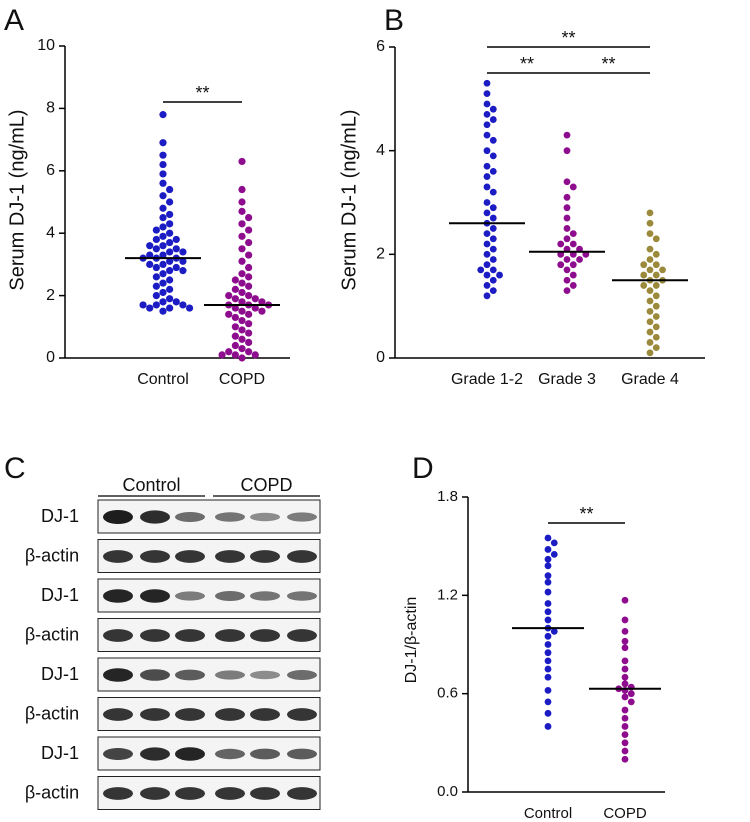 This screenshot has width=750, height=822. What do you see at coordinates (423, 468) in the screenshot?
I see `panel-label: D` at bounding box center [423, 468].